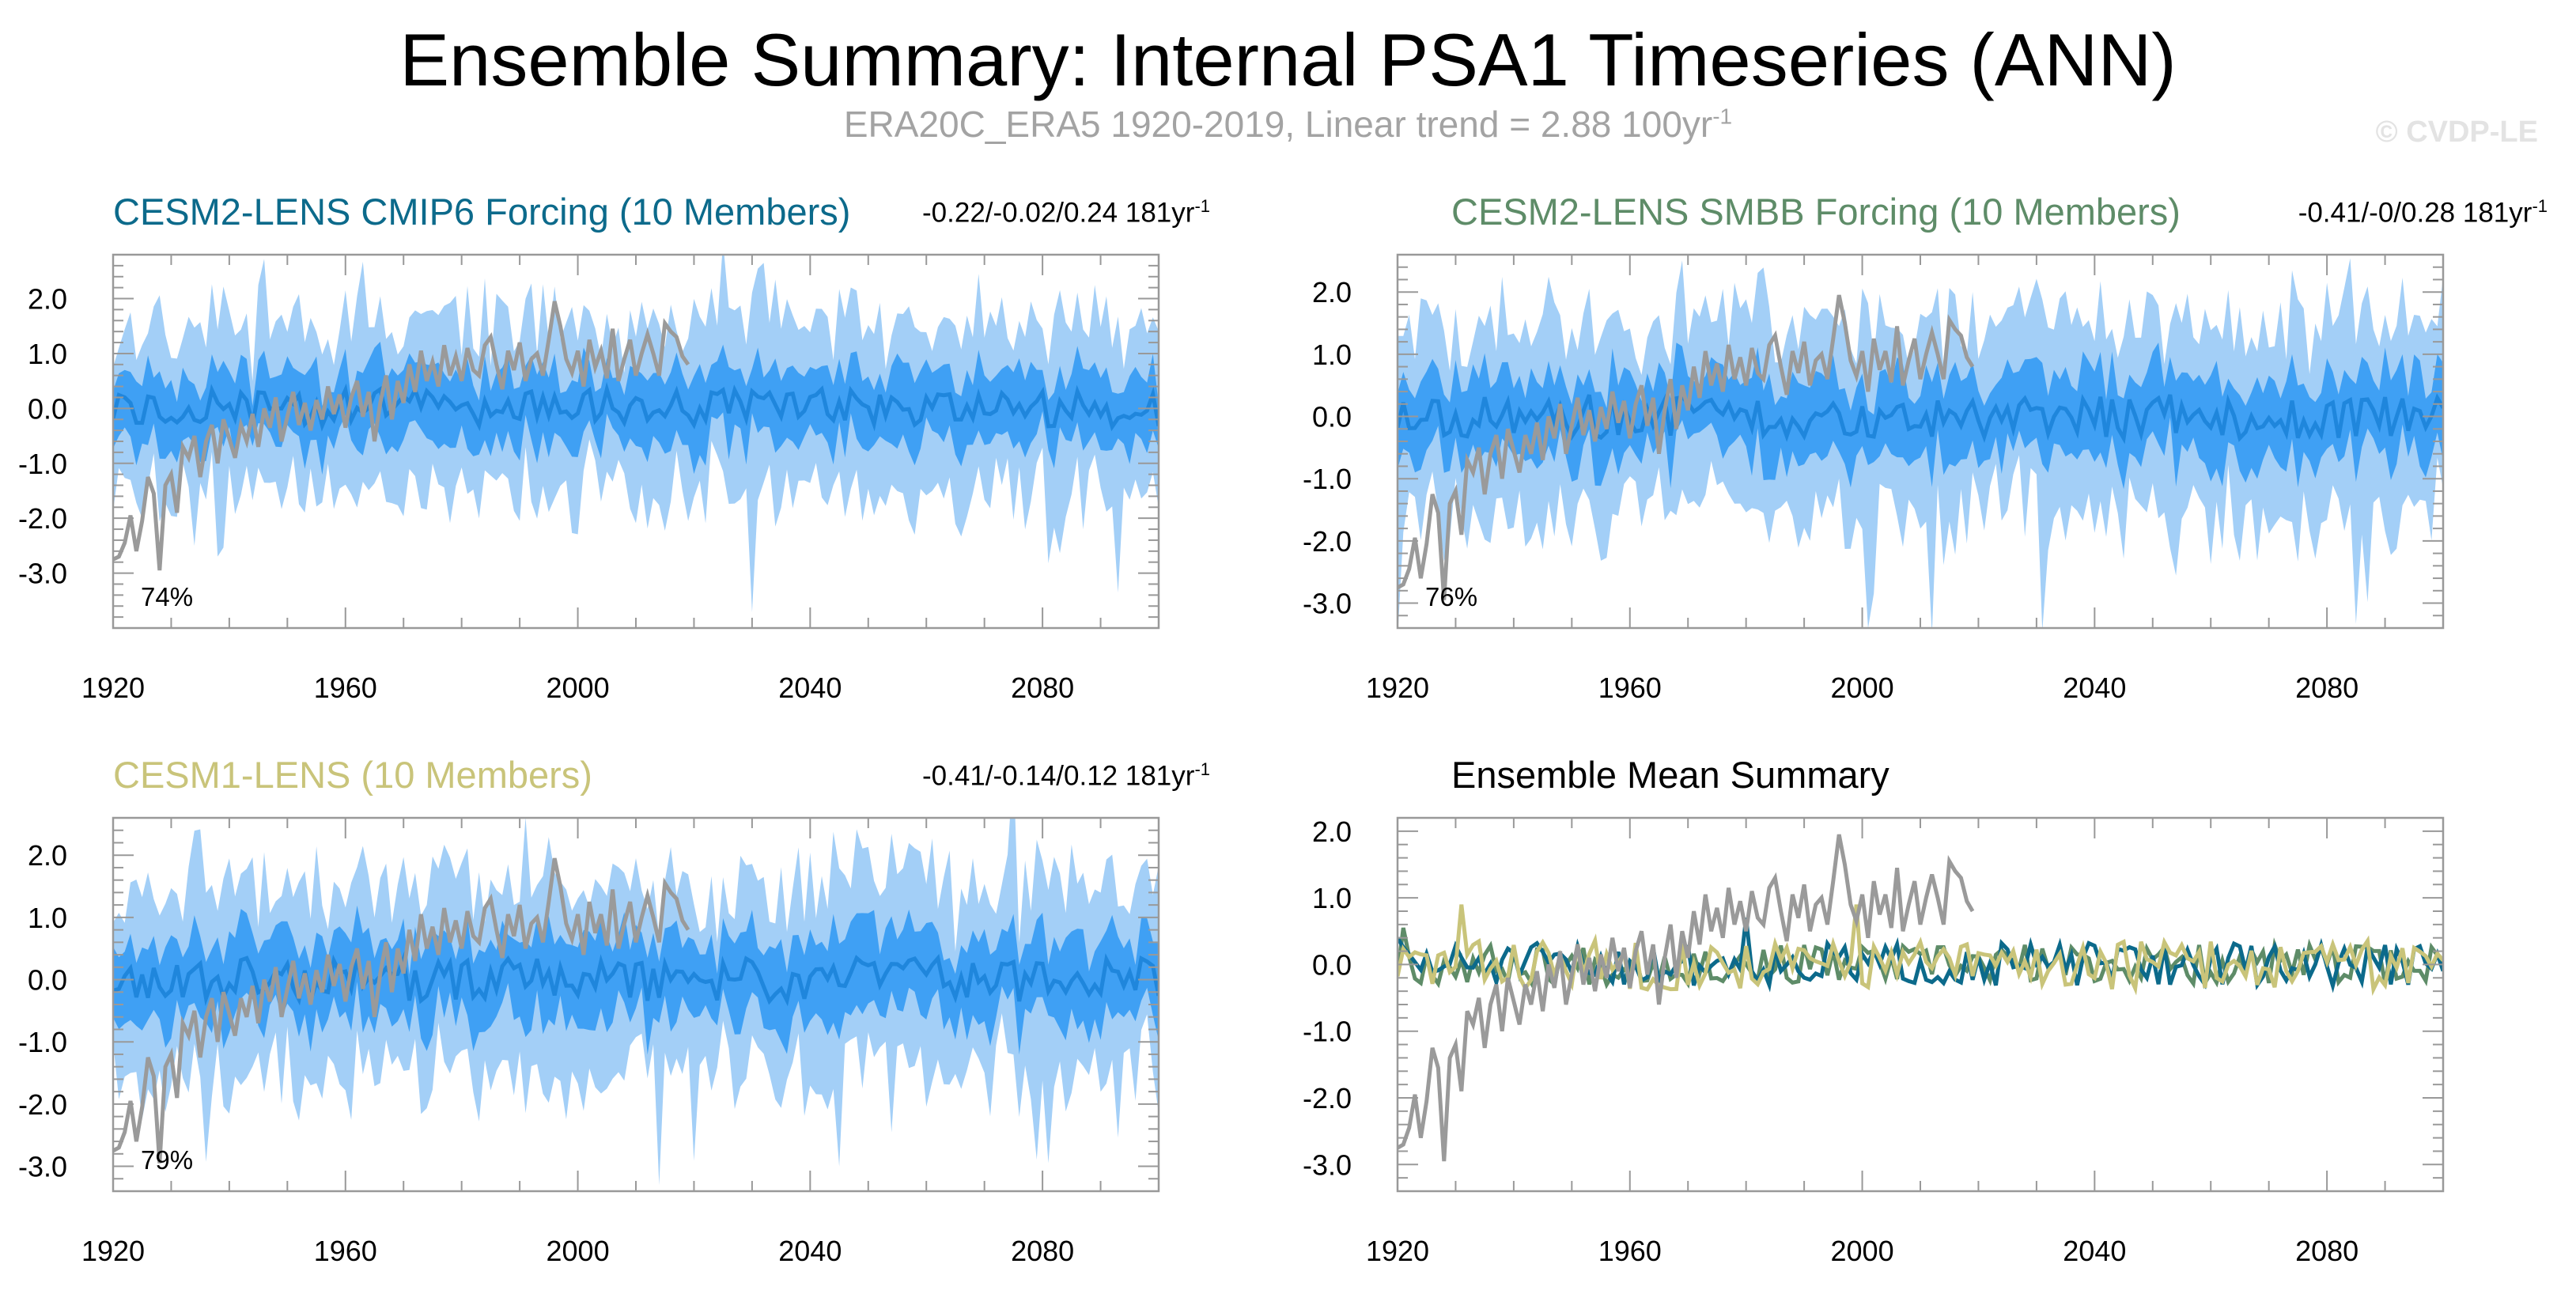 The width and height of the screenshot is (2576, 1313). I want to click on panel-2-title: CESM2-LENS SMBB Forcing (10 Members), so click(1816, 212).